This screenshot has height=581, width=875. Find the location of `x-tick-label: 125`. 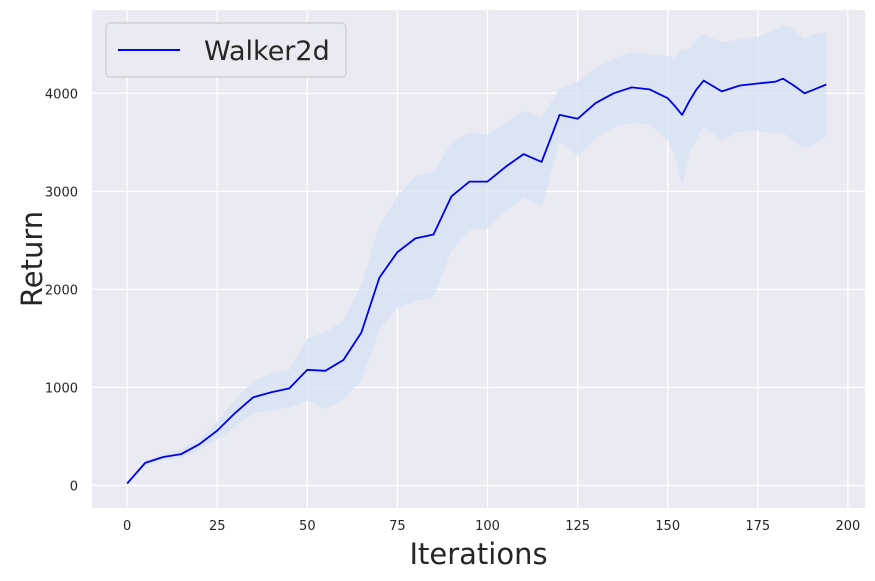

x-tick-label: 125 is located at coordinates (577, 526).